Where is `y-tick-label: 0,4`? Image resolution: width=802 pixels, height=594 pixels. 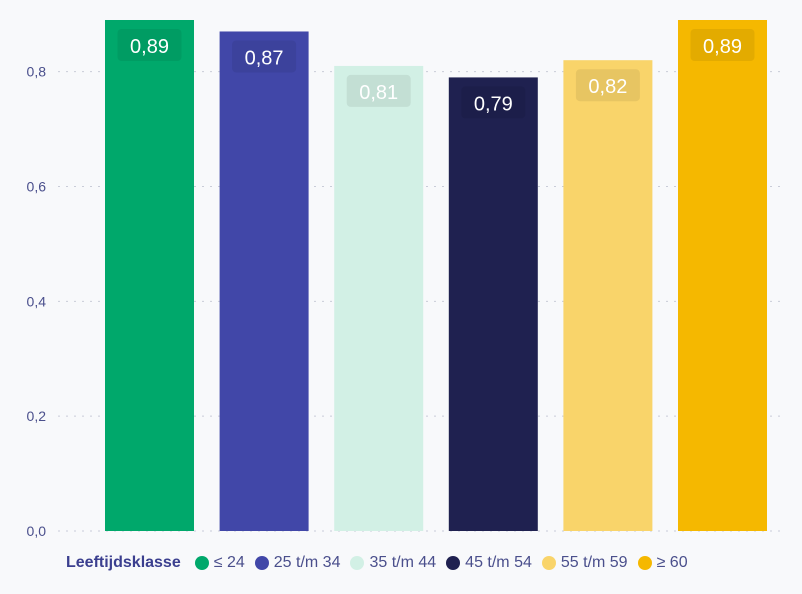 y-tick-label: 0,4 is located at coordinates (37, 301).